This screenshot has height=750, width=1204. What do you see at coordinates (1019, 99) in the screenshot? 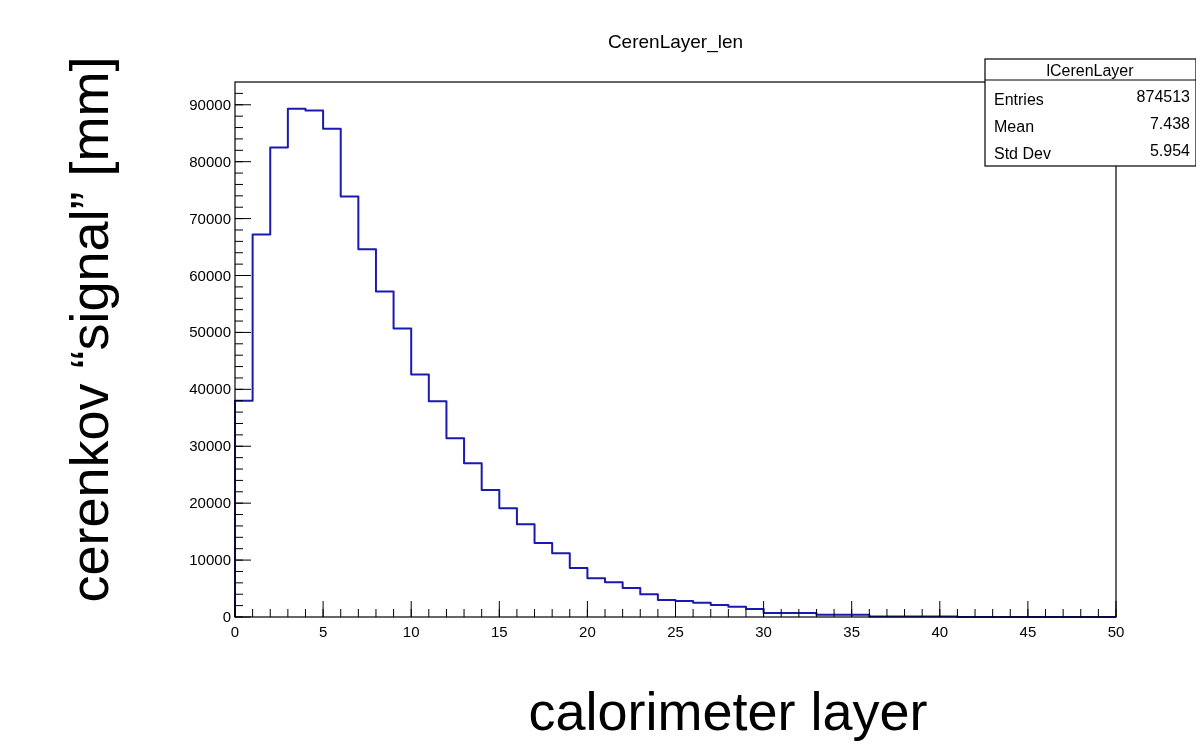
I see `annotation: Entries` at bounding box center [1019, 99].